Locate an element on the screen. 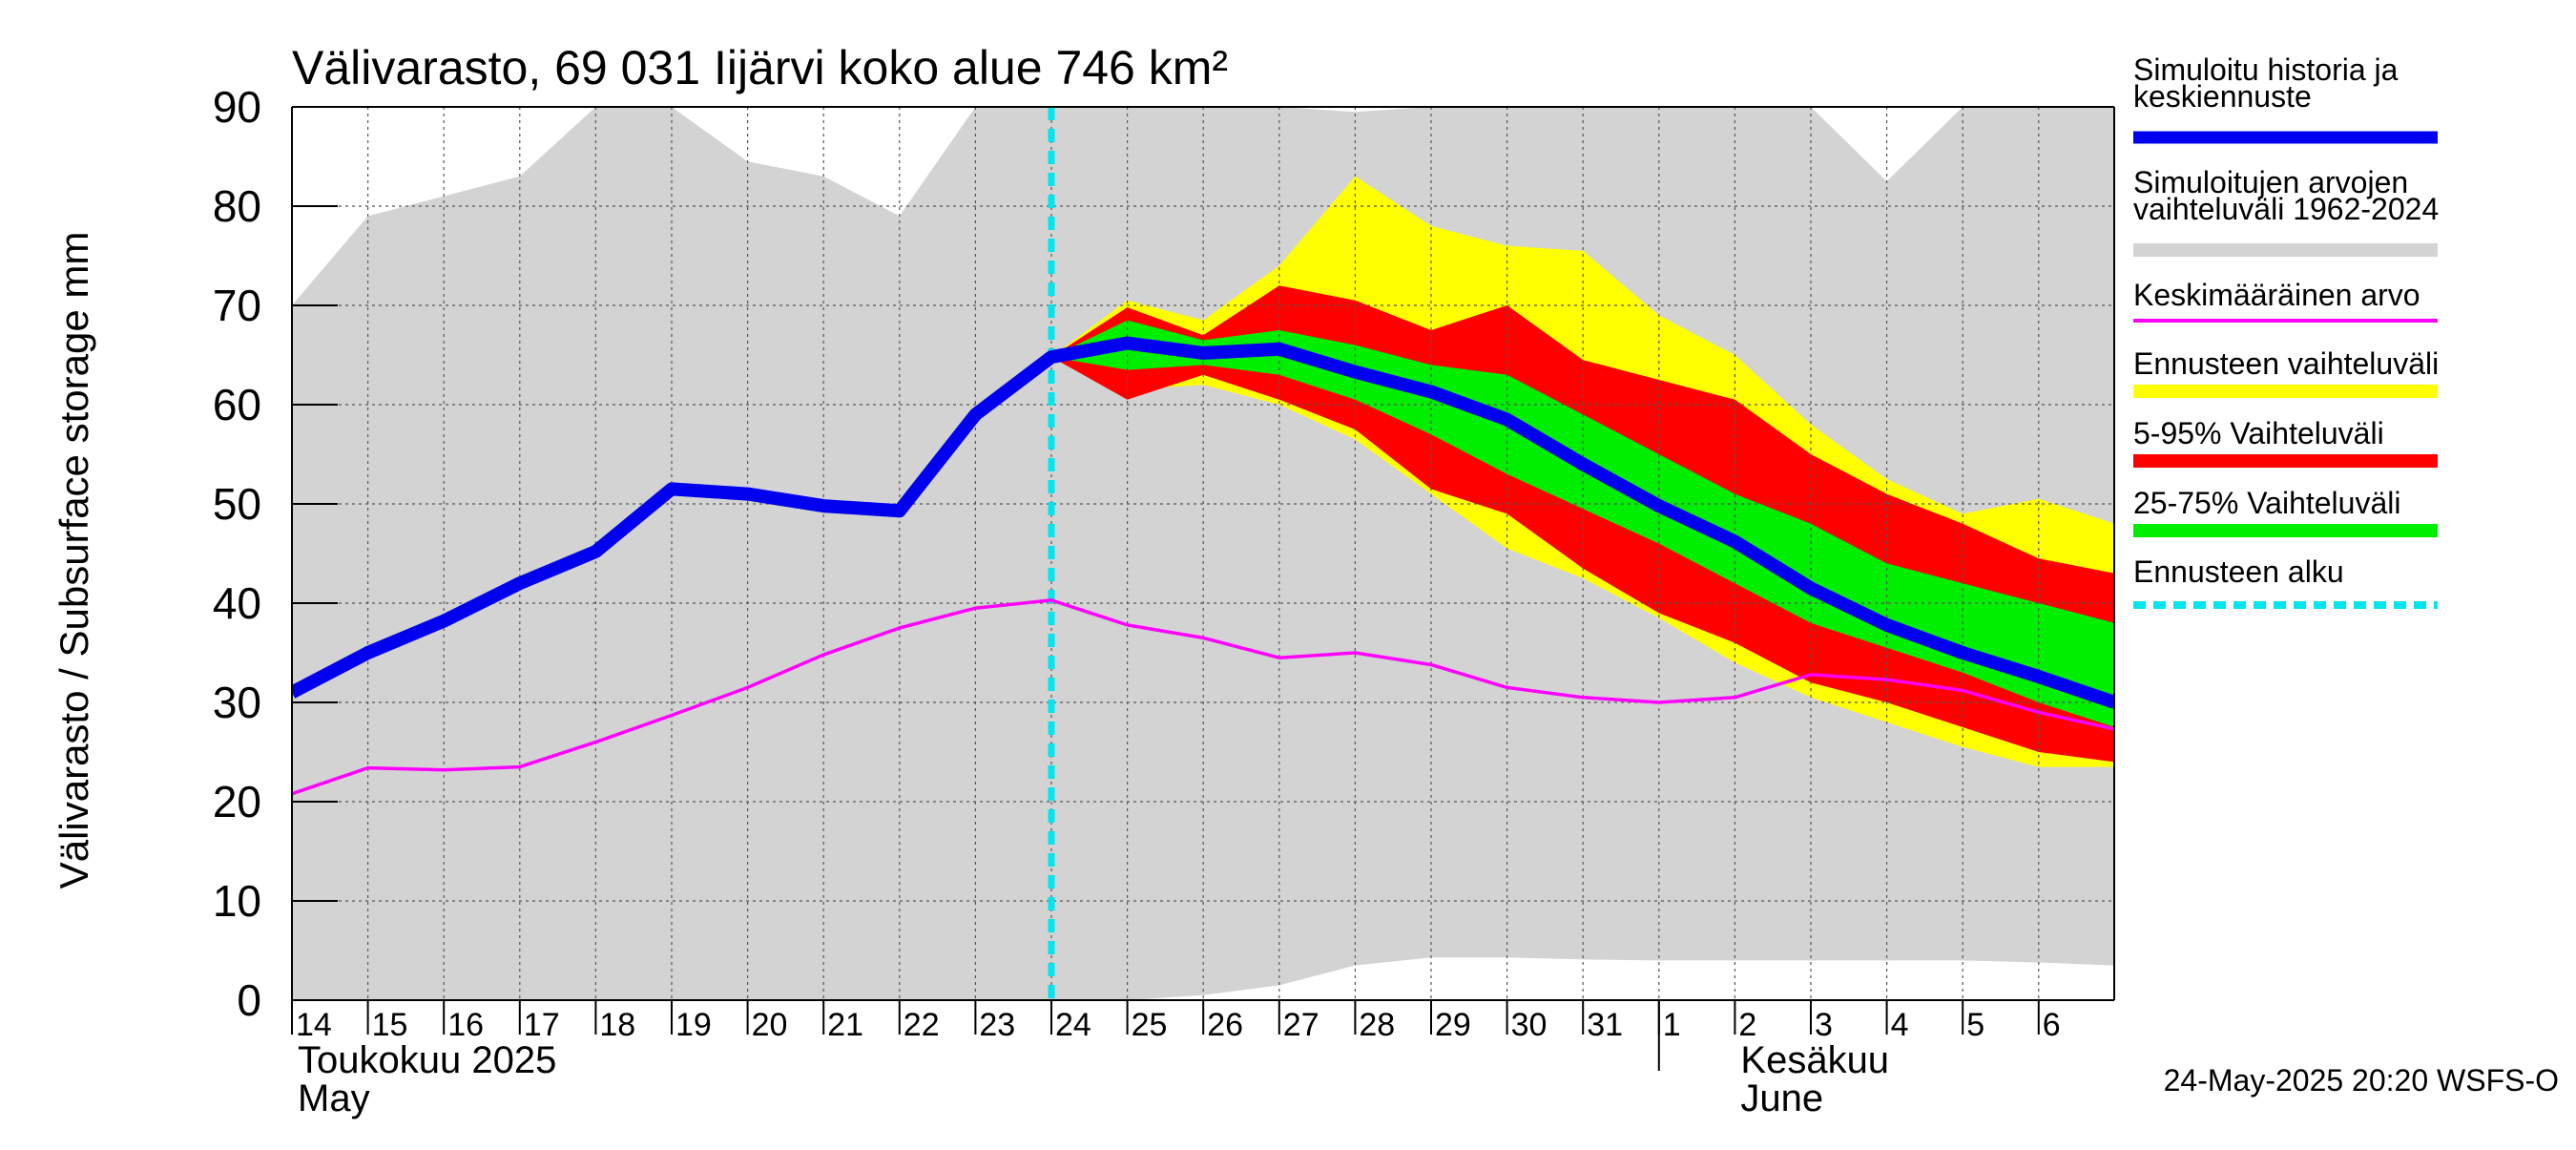 This screenshot has width=2576, height=1150. x-tick-label: 17 is located at coordinates (542, 1025).